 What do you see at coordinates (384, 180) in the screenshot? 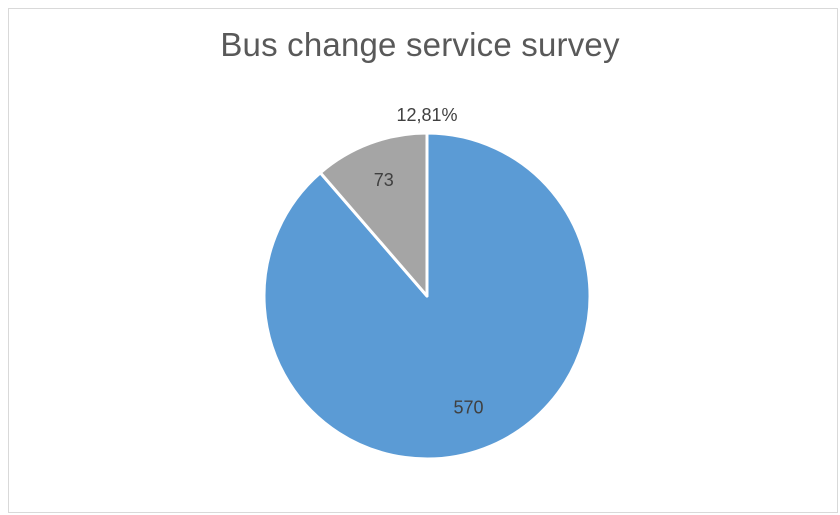
I see `slice-data-label: 73` at bounding box center [384, 180].